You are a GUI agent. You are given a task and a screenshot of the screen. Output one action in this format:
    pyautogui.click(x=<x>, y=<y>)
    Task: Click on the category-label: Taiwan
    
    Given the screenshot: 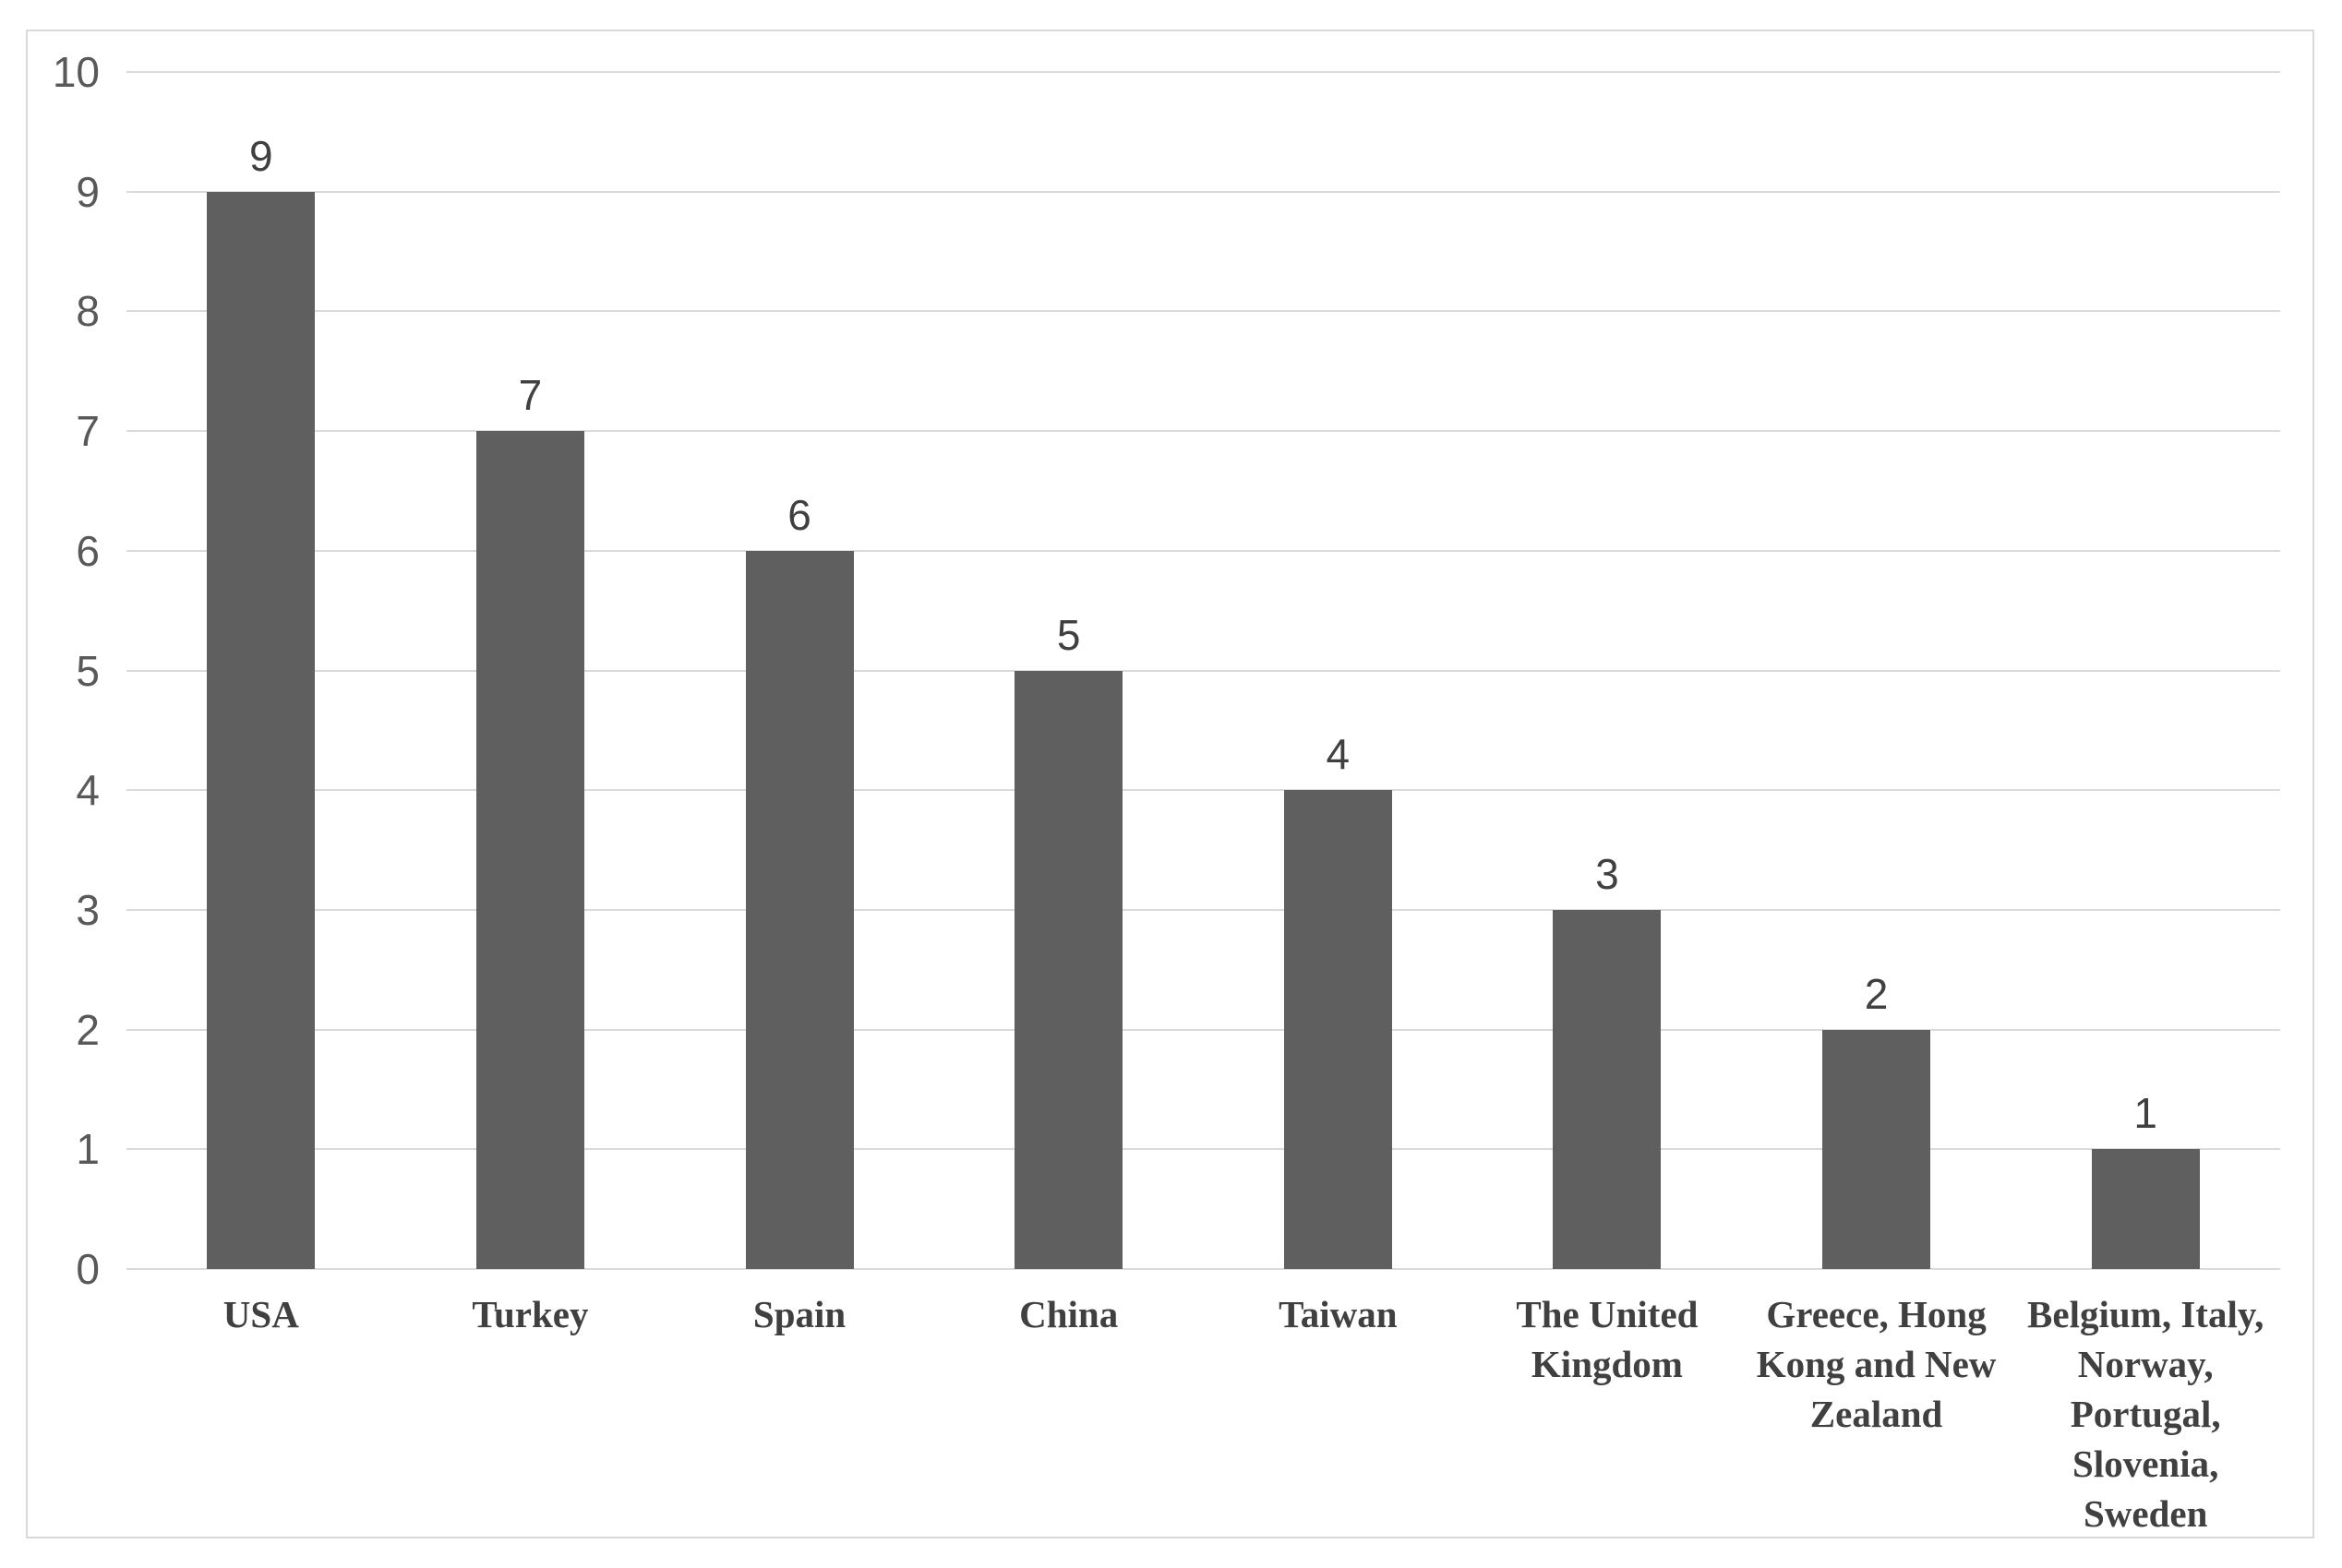 What is the action you would take?
    pyautogui.click(x=1338, y=1314)
    